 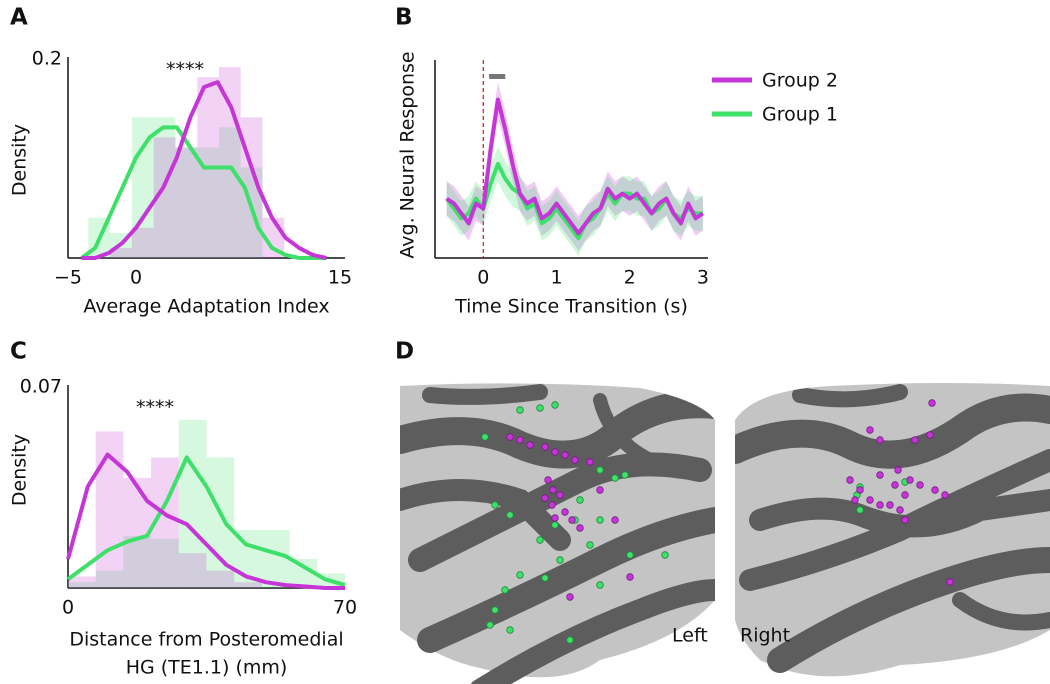 What do you see at coordinates (340, 278) in the screenshot?
I see `x-tick-label: 15` at bounding box center [340, 278].